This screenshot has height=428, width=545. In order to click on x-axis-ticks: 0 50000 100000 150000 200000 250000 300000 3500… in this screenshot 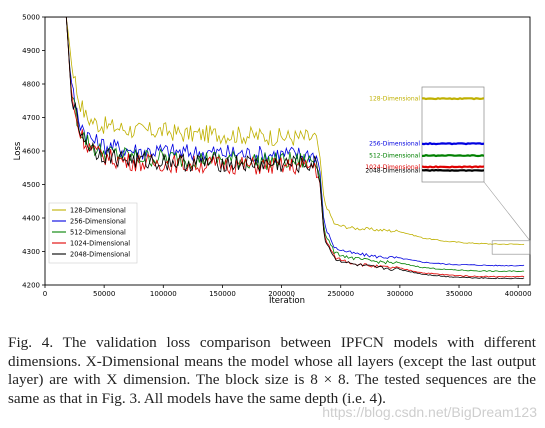, I will do `click(287, 291)`.